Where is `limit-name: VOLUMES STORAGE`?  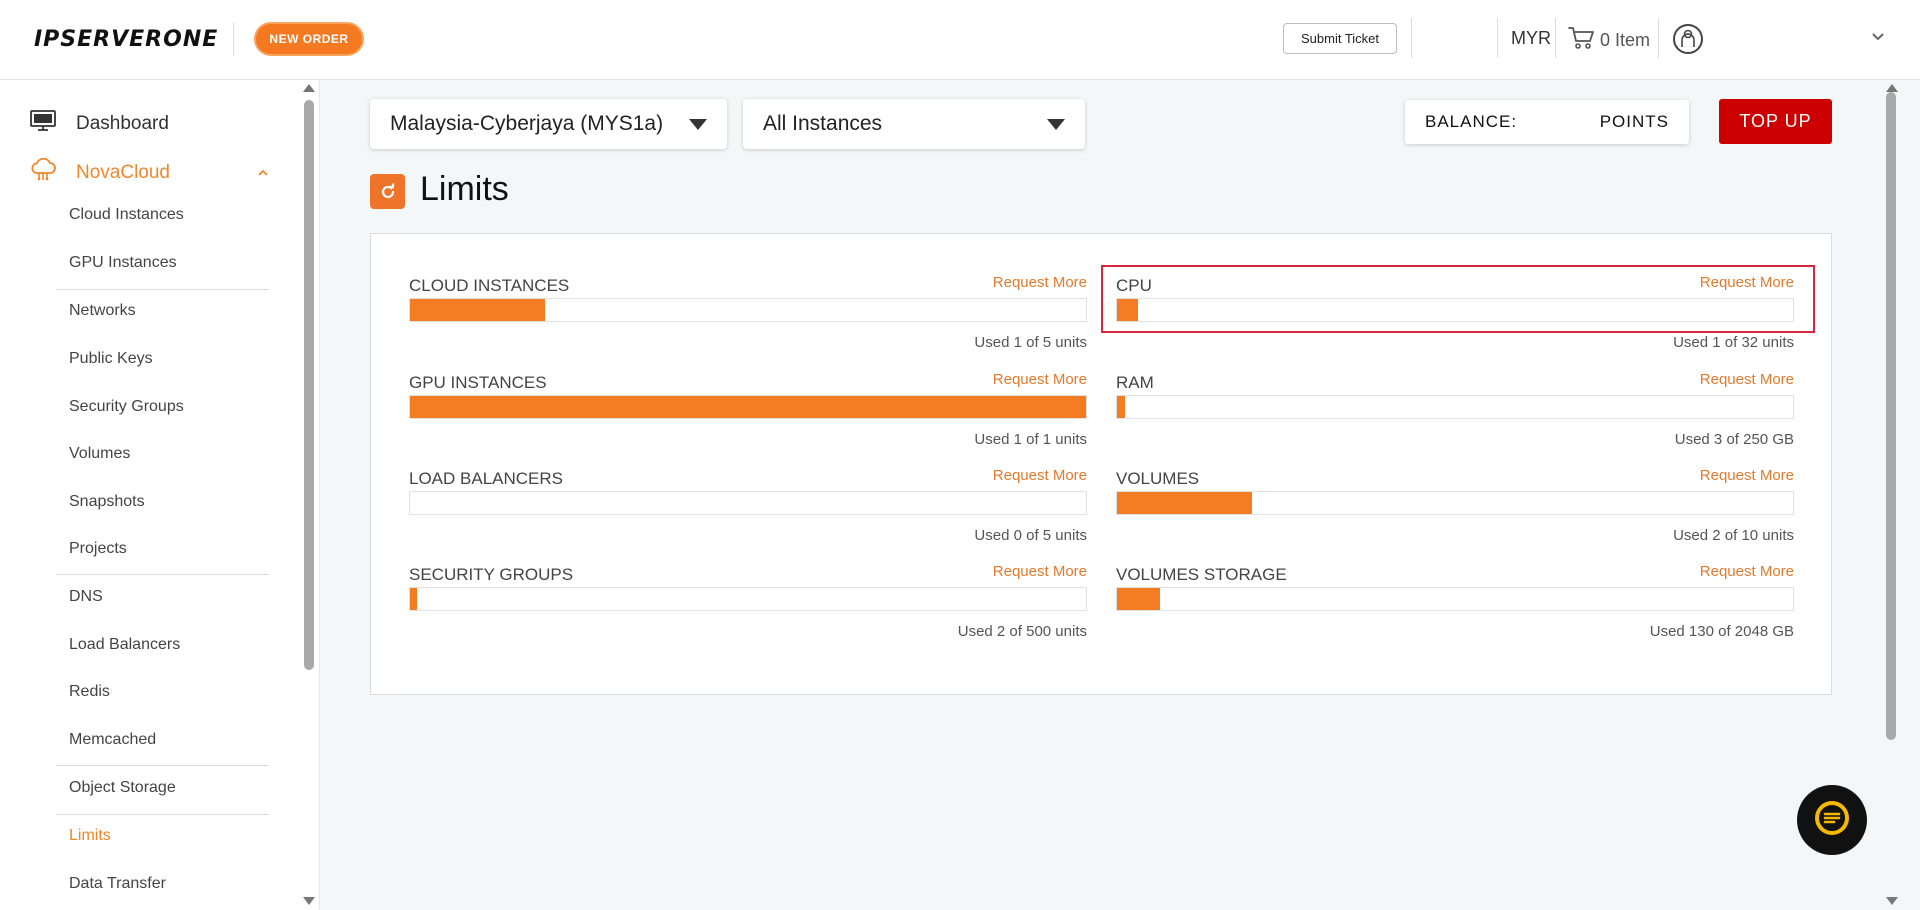
limit-name: VOLUMES STORAGE is located at coordinates (1201, 574).